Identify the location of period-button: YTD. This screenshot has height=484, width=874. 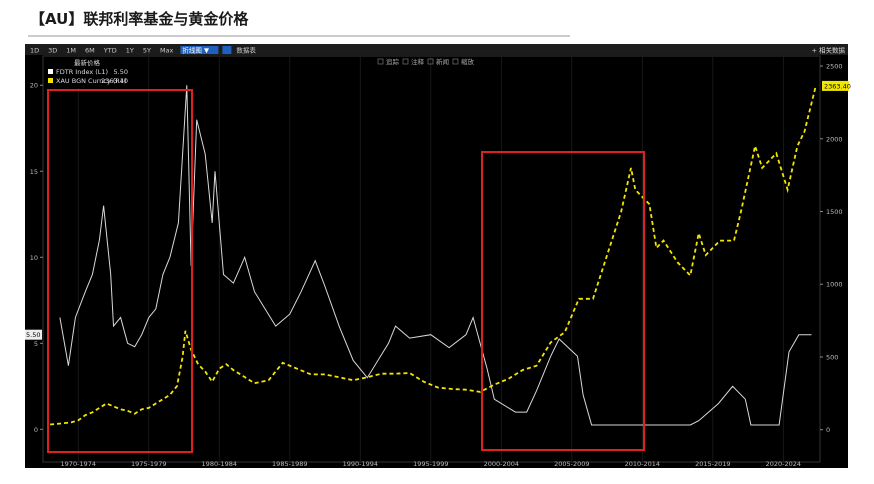
(110, 51).